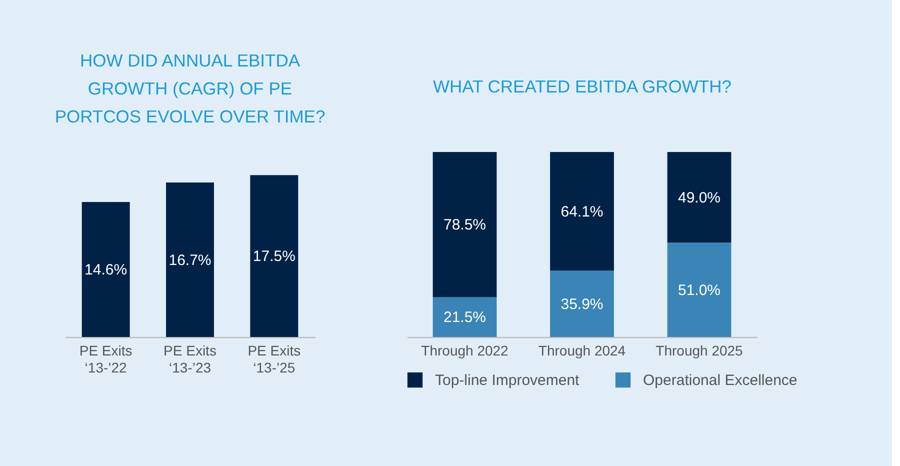 The width and height of the screenshot is (900, 466). What do you see at coordinates (582, 86) in the screenshot?
I see `chart-title: WHAT CREATED EBITDA GROWTH?` at bounding box center [582, 86].